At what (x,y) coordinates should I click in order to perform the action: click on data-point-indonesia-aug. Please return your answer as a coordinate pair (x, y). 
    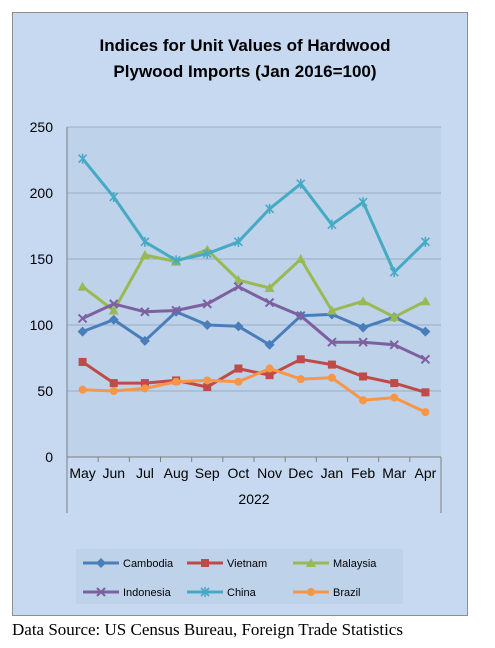
    Looking at the image, I should click on (176, 310).